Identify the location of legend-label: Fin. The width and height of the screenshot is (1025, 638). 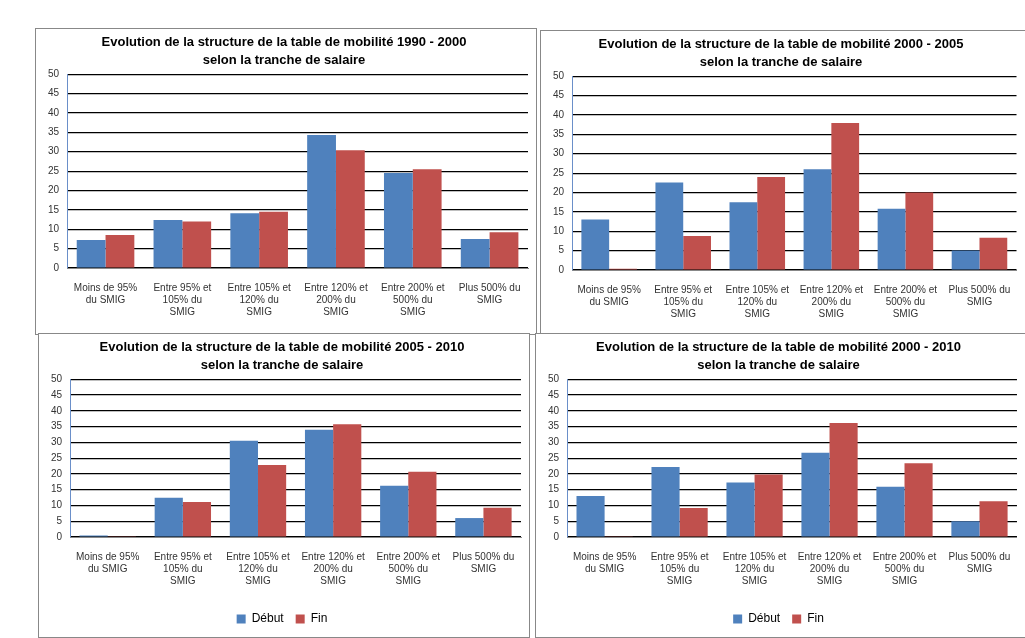
(319, 618).